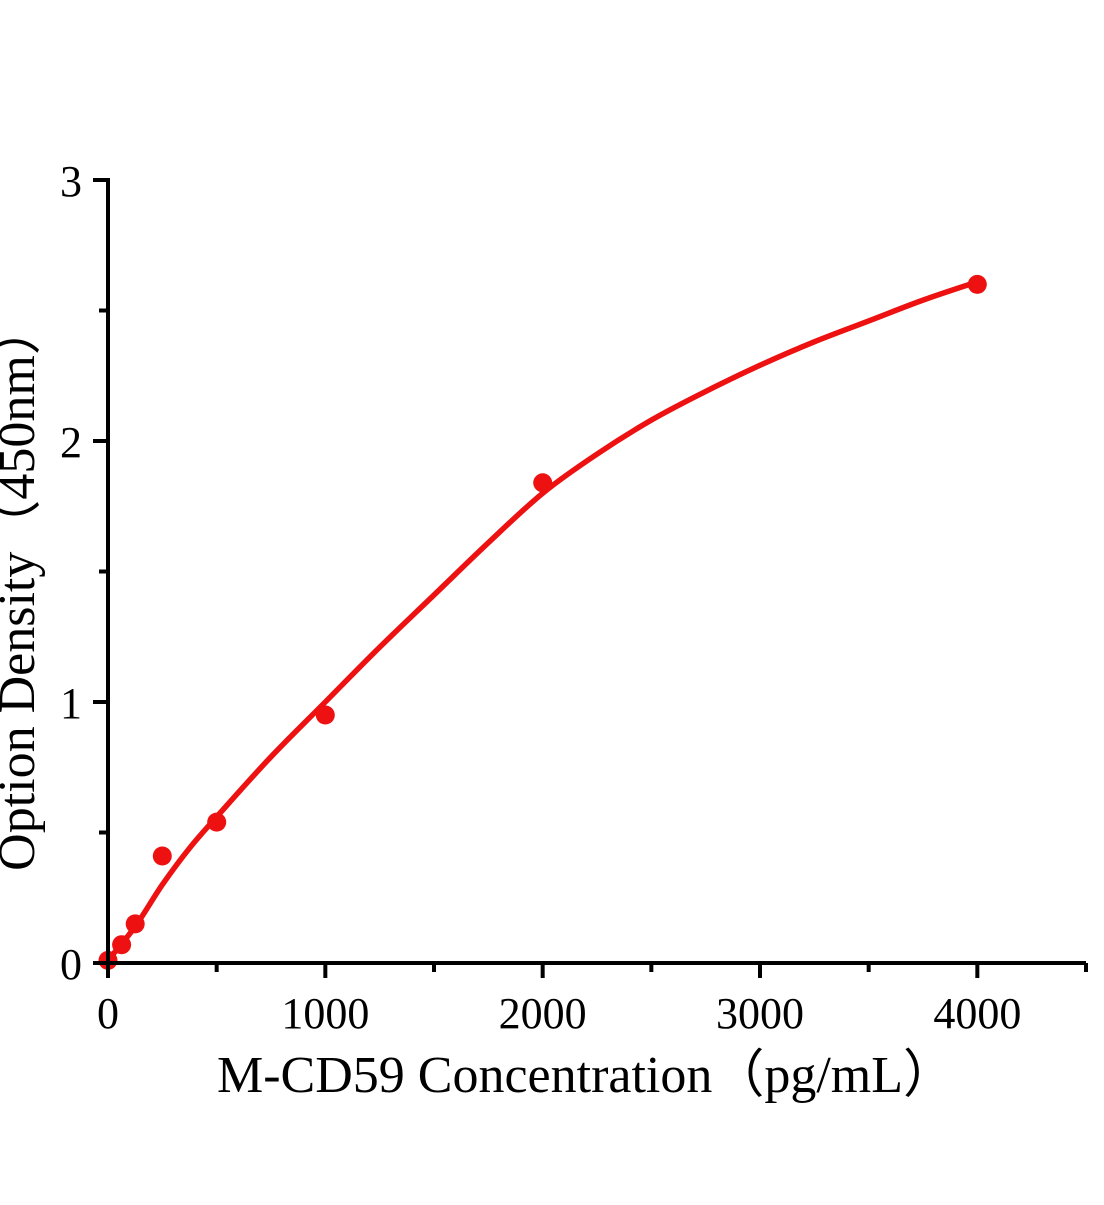 Image resolution: width=1104 pixels, height=1205 pixels. What do you see at coordinates (543, 1013) in the screenshot?
I see `x-tick-label: 2000` at bounding box center [543, 1013].